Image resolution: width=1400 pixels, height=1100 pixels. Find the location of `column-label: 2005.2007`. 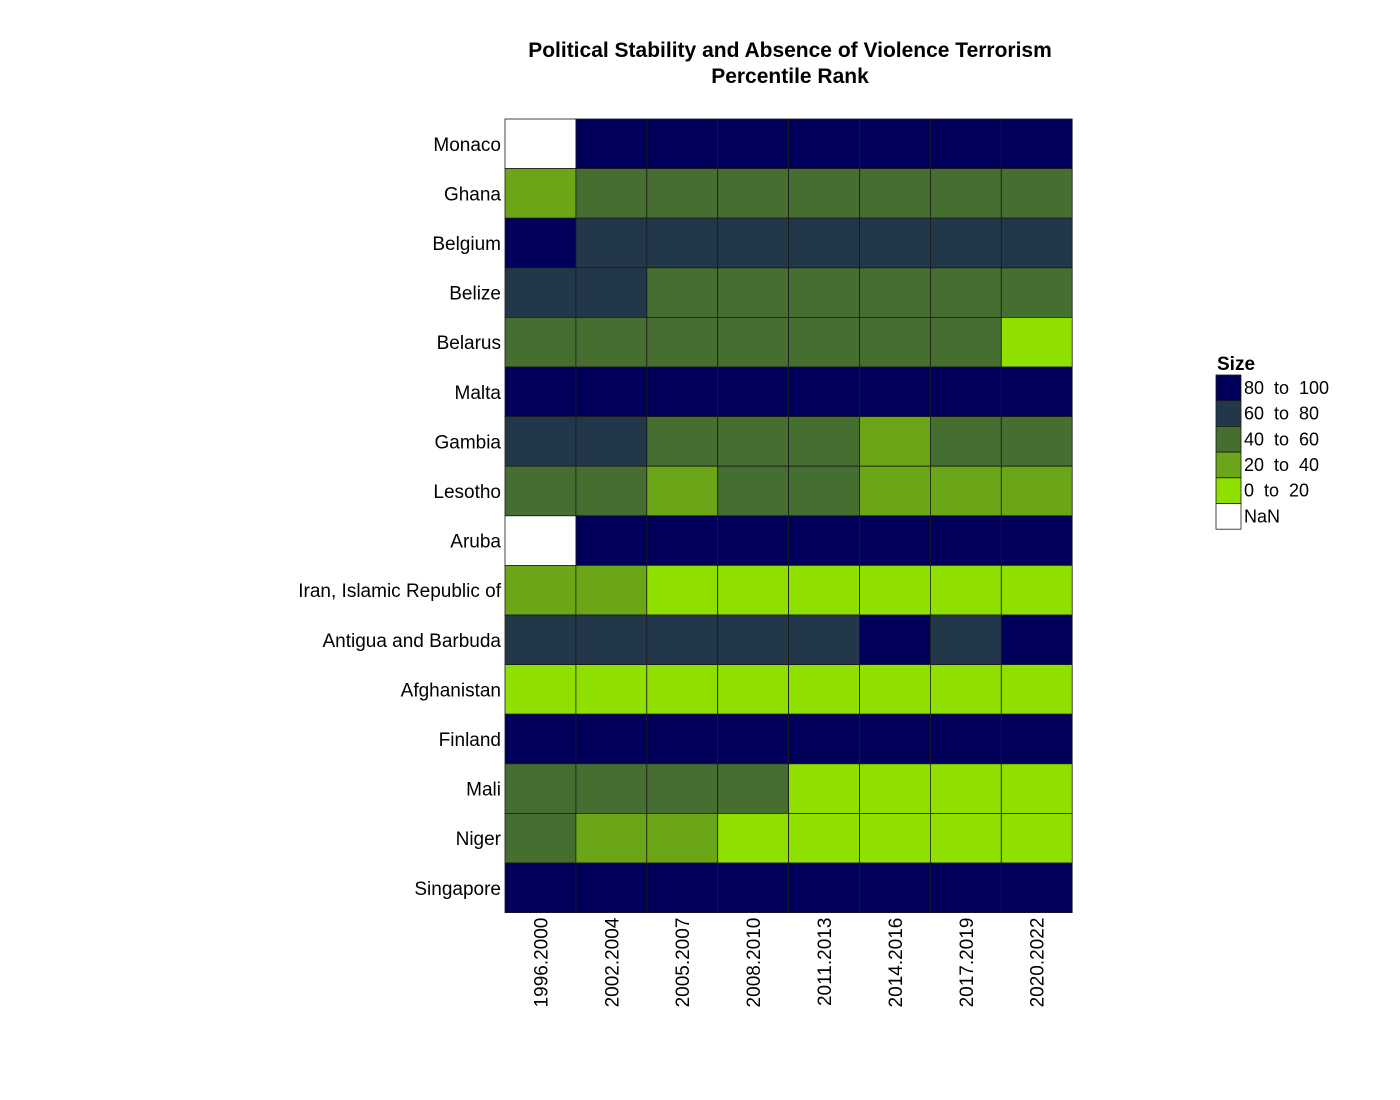

column-label: 2005.2007 is located at coordinates (683, 963).